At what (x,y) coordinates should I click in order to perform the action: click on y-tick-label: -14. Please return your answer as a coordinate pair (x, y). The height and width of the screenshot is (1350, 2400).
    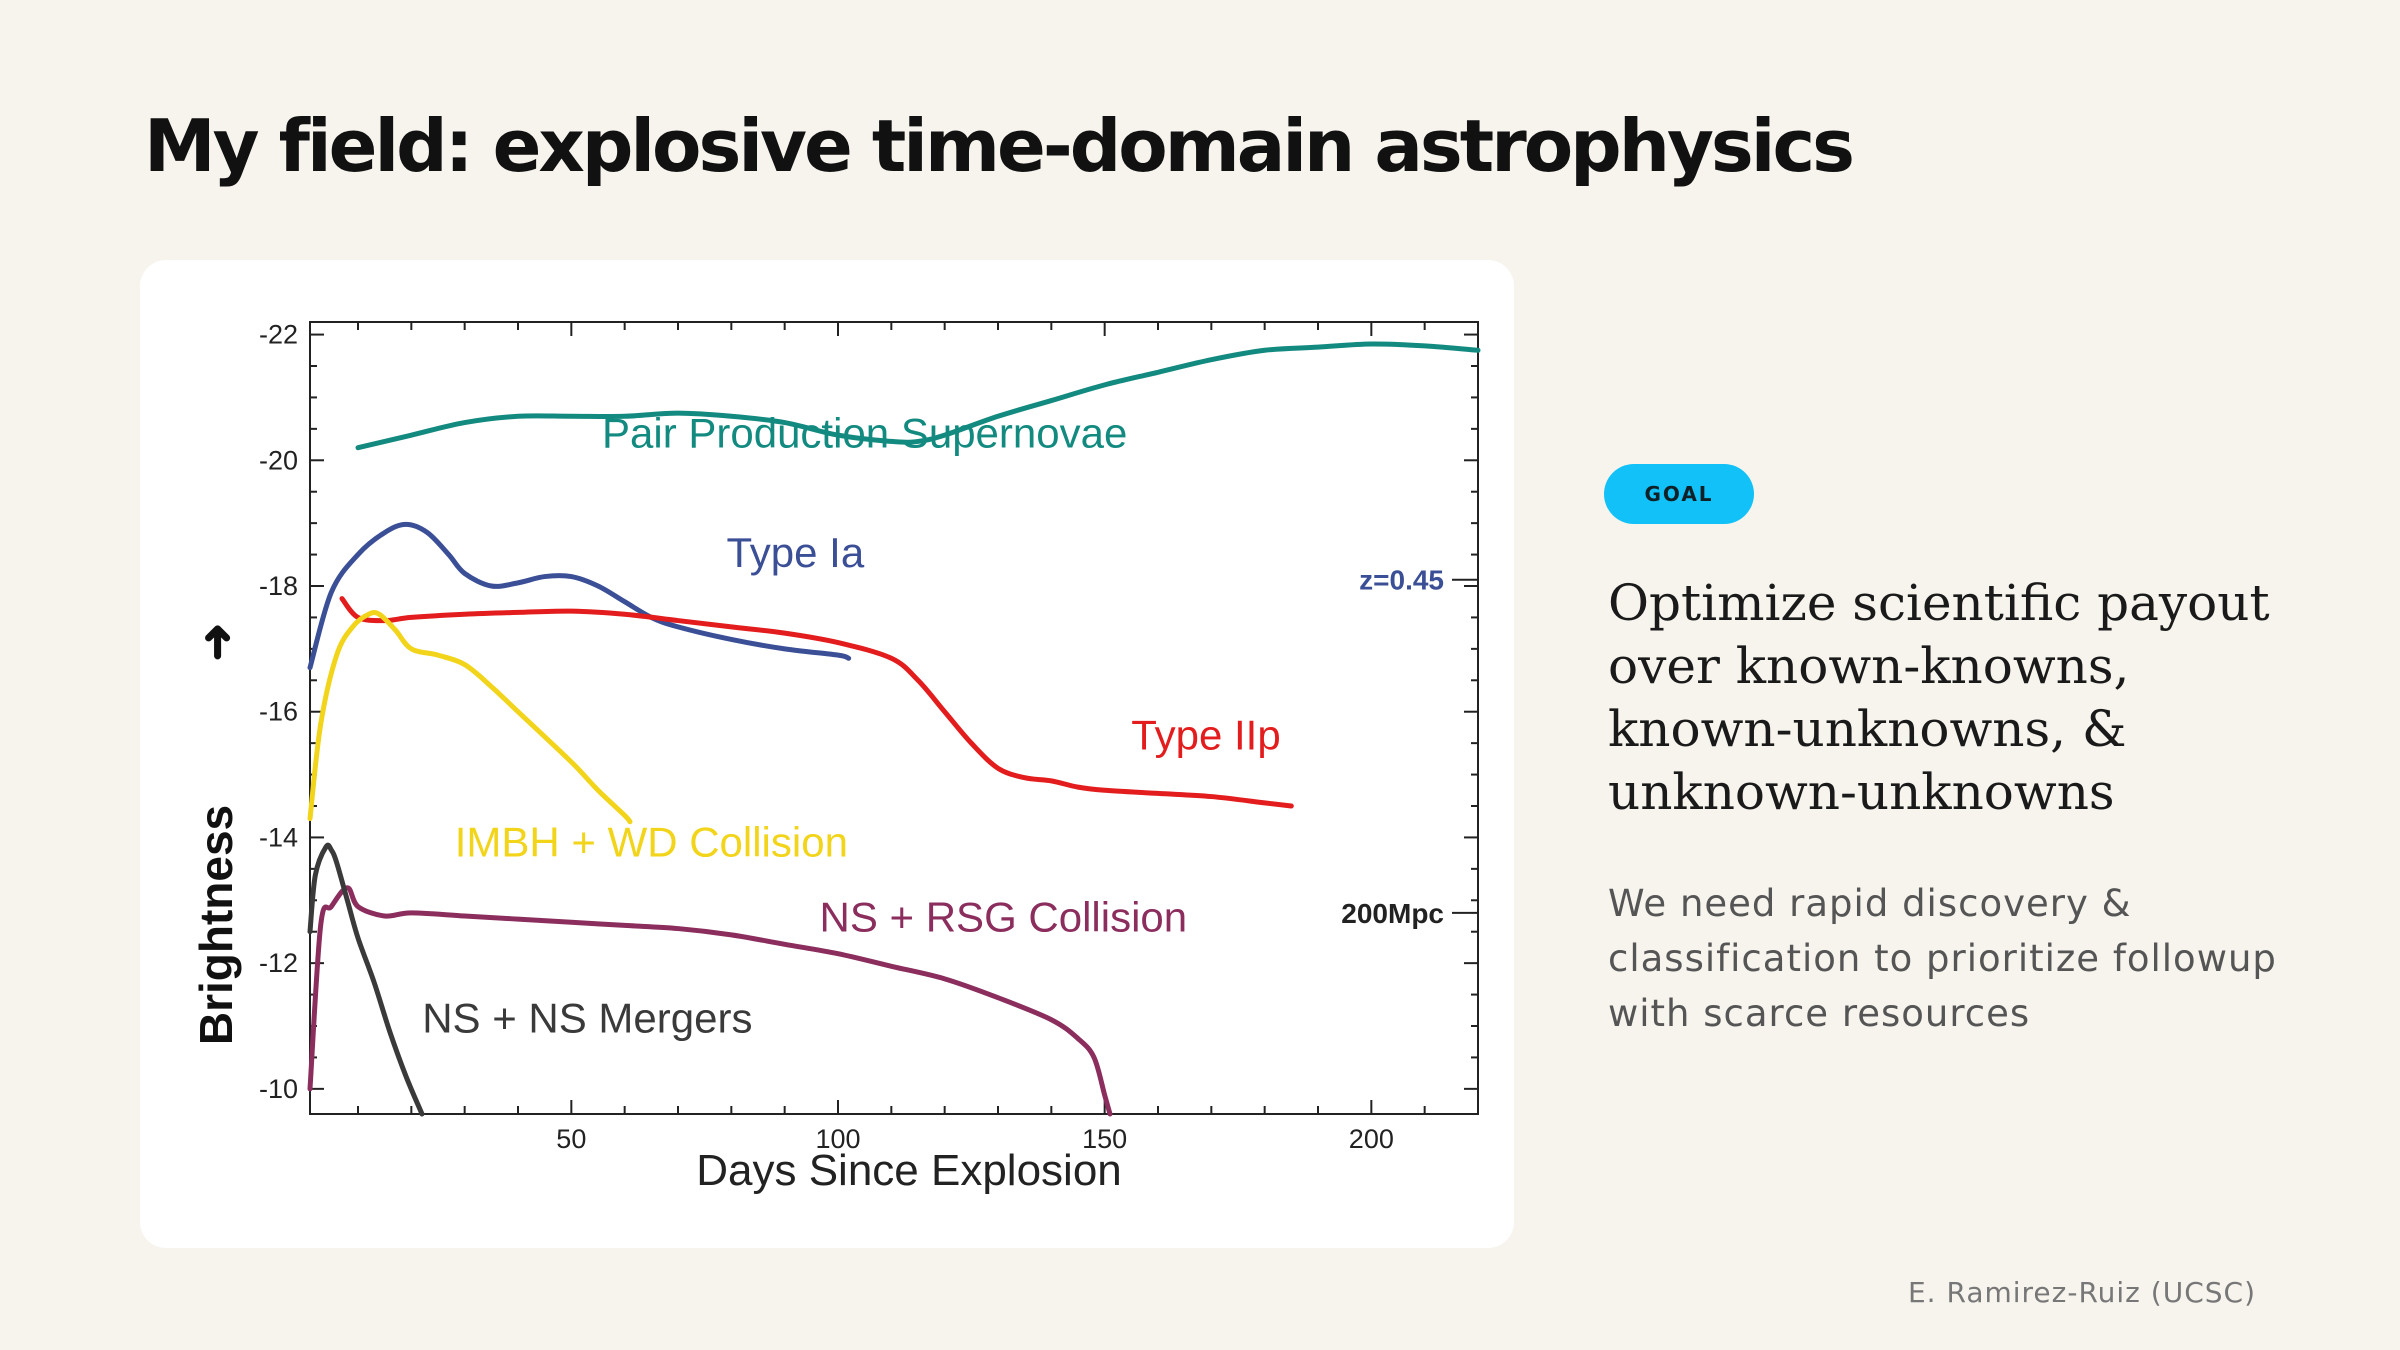
    Looking at the image, I should click on (278, 837).